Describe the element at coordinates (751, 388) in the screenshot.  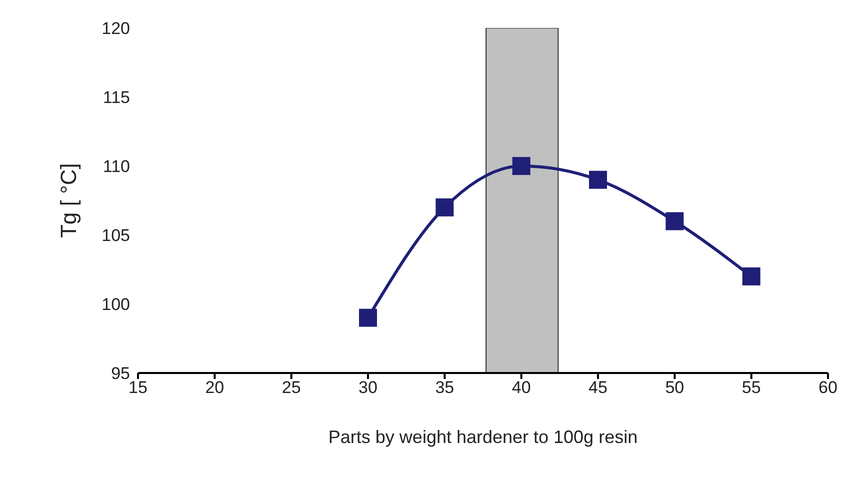
I see `x-tick-label: 55` at that location.